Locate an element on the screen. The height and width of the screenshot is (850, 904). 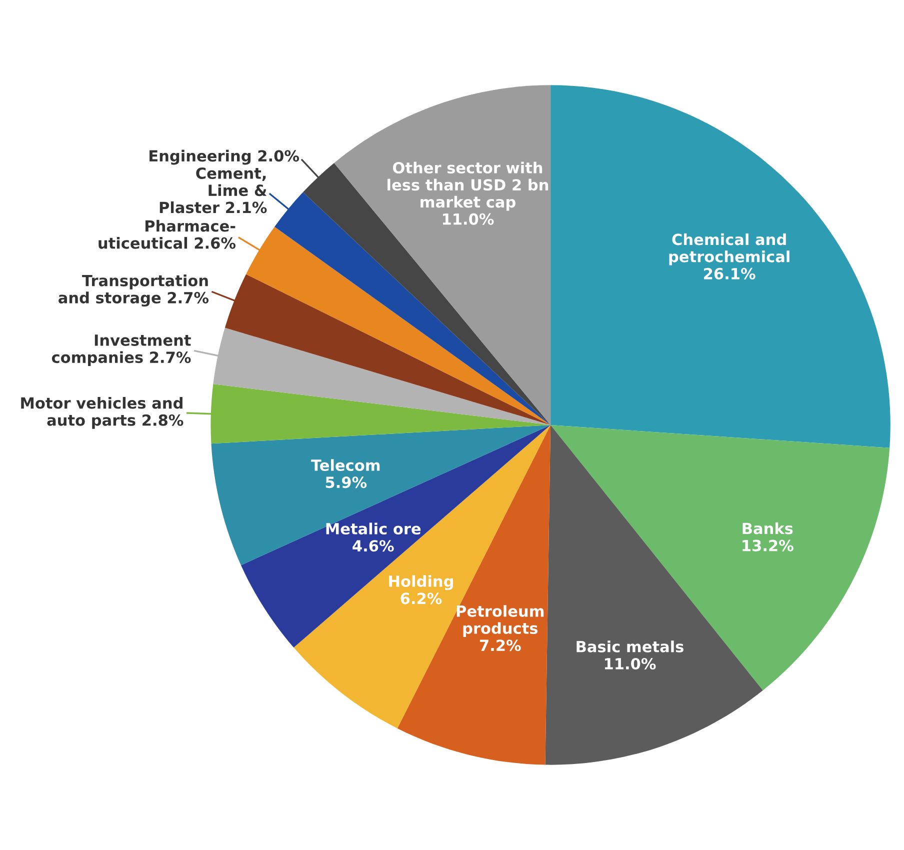
data-label: 13.2% is located at coordinates (768, 546).